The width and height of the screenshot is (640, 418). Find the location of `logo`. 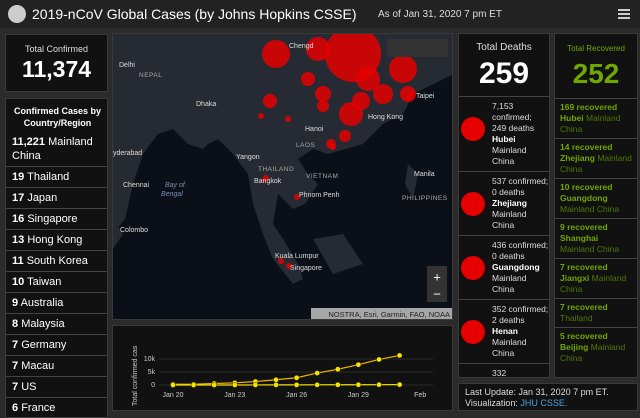

logo is located at coordinates (17, 14).